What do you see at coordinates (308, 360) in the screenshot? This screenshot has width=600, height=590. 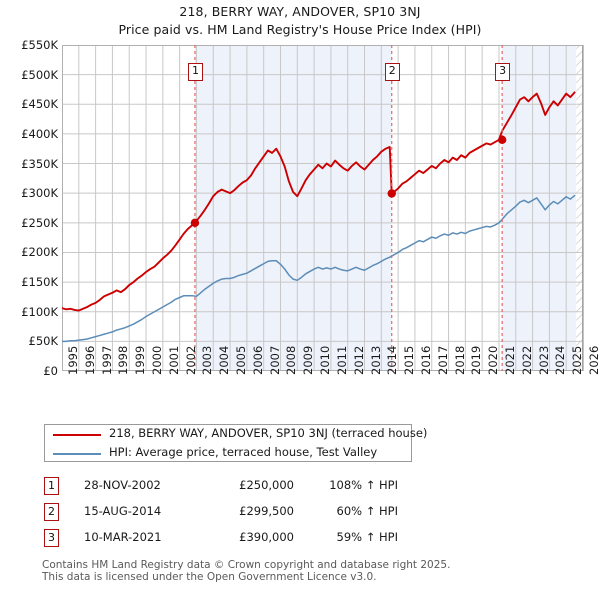 I see `x-axis-label-2009: 2009` at bounding box center [308, 360].